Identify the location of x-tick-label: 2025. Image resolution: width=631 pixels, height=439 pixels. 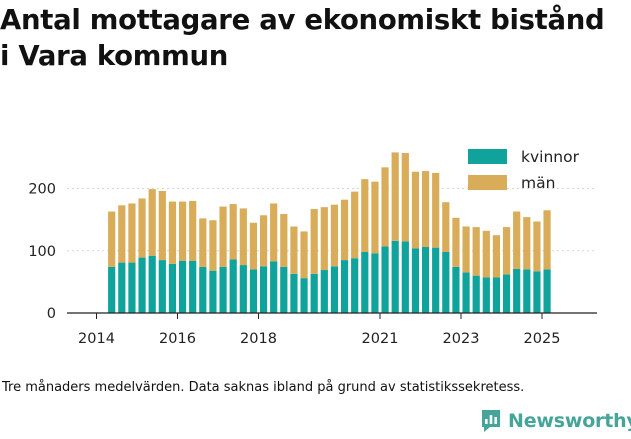
(542, 339).